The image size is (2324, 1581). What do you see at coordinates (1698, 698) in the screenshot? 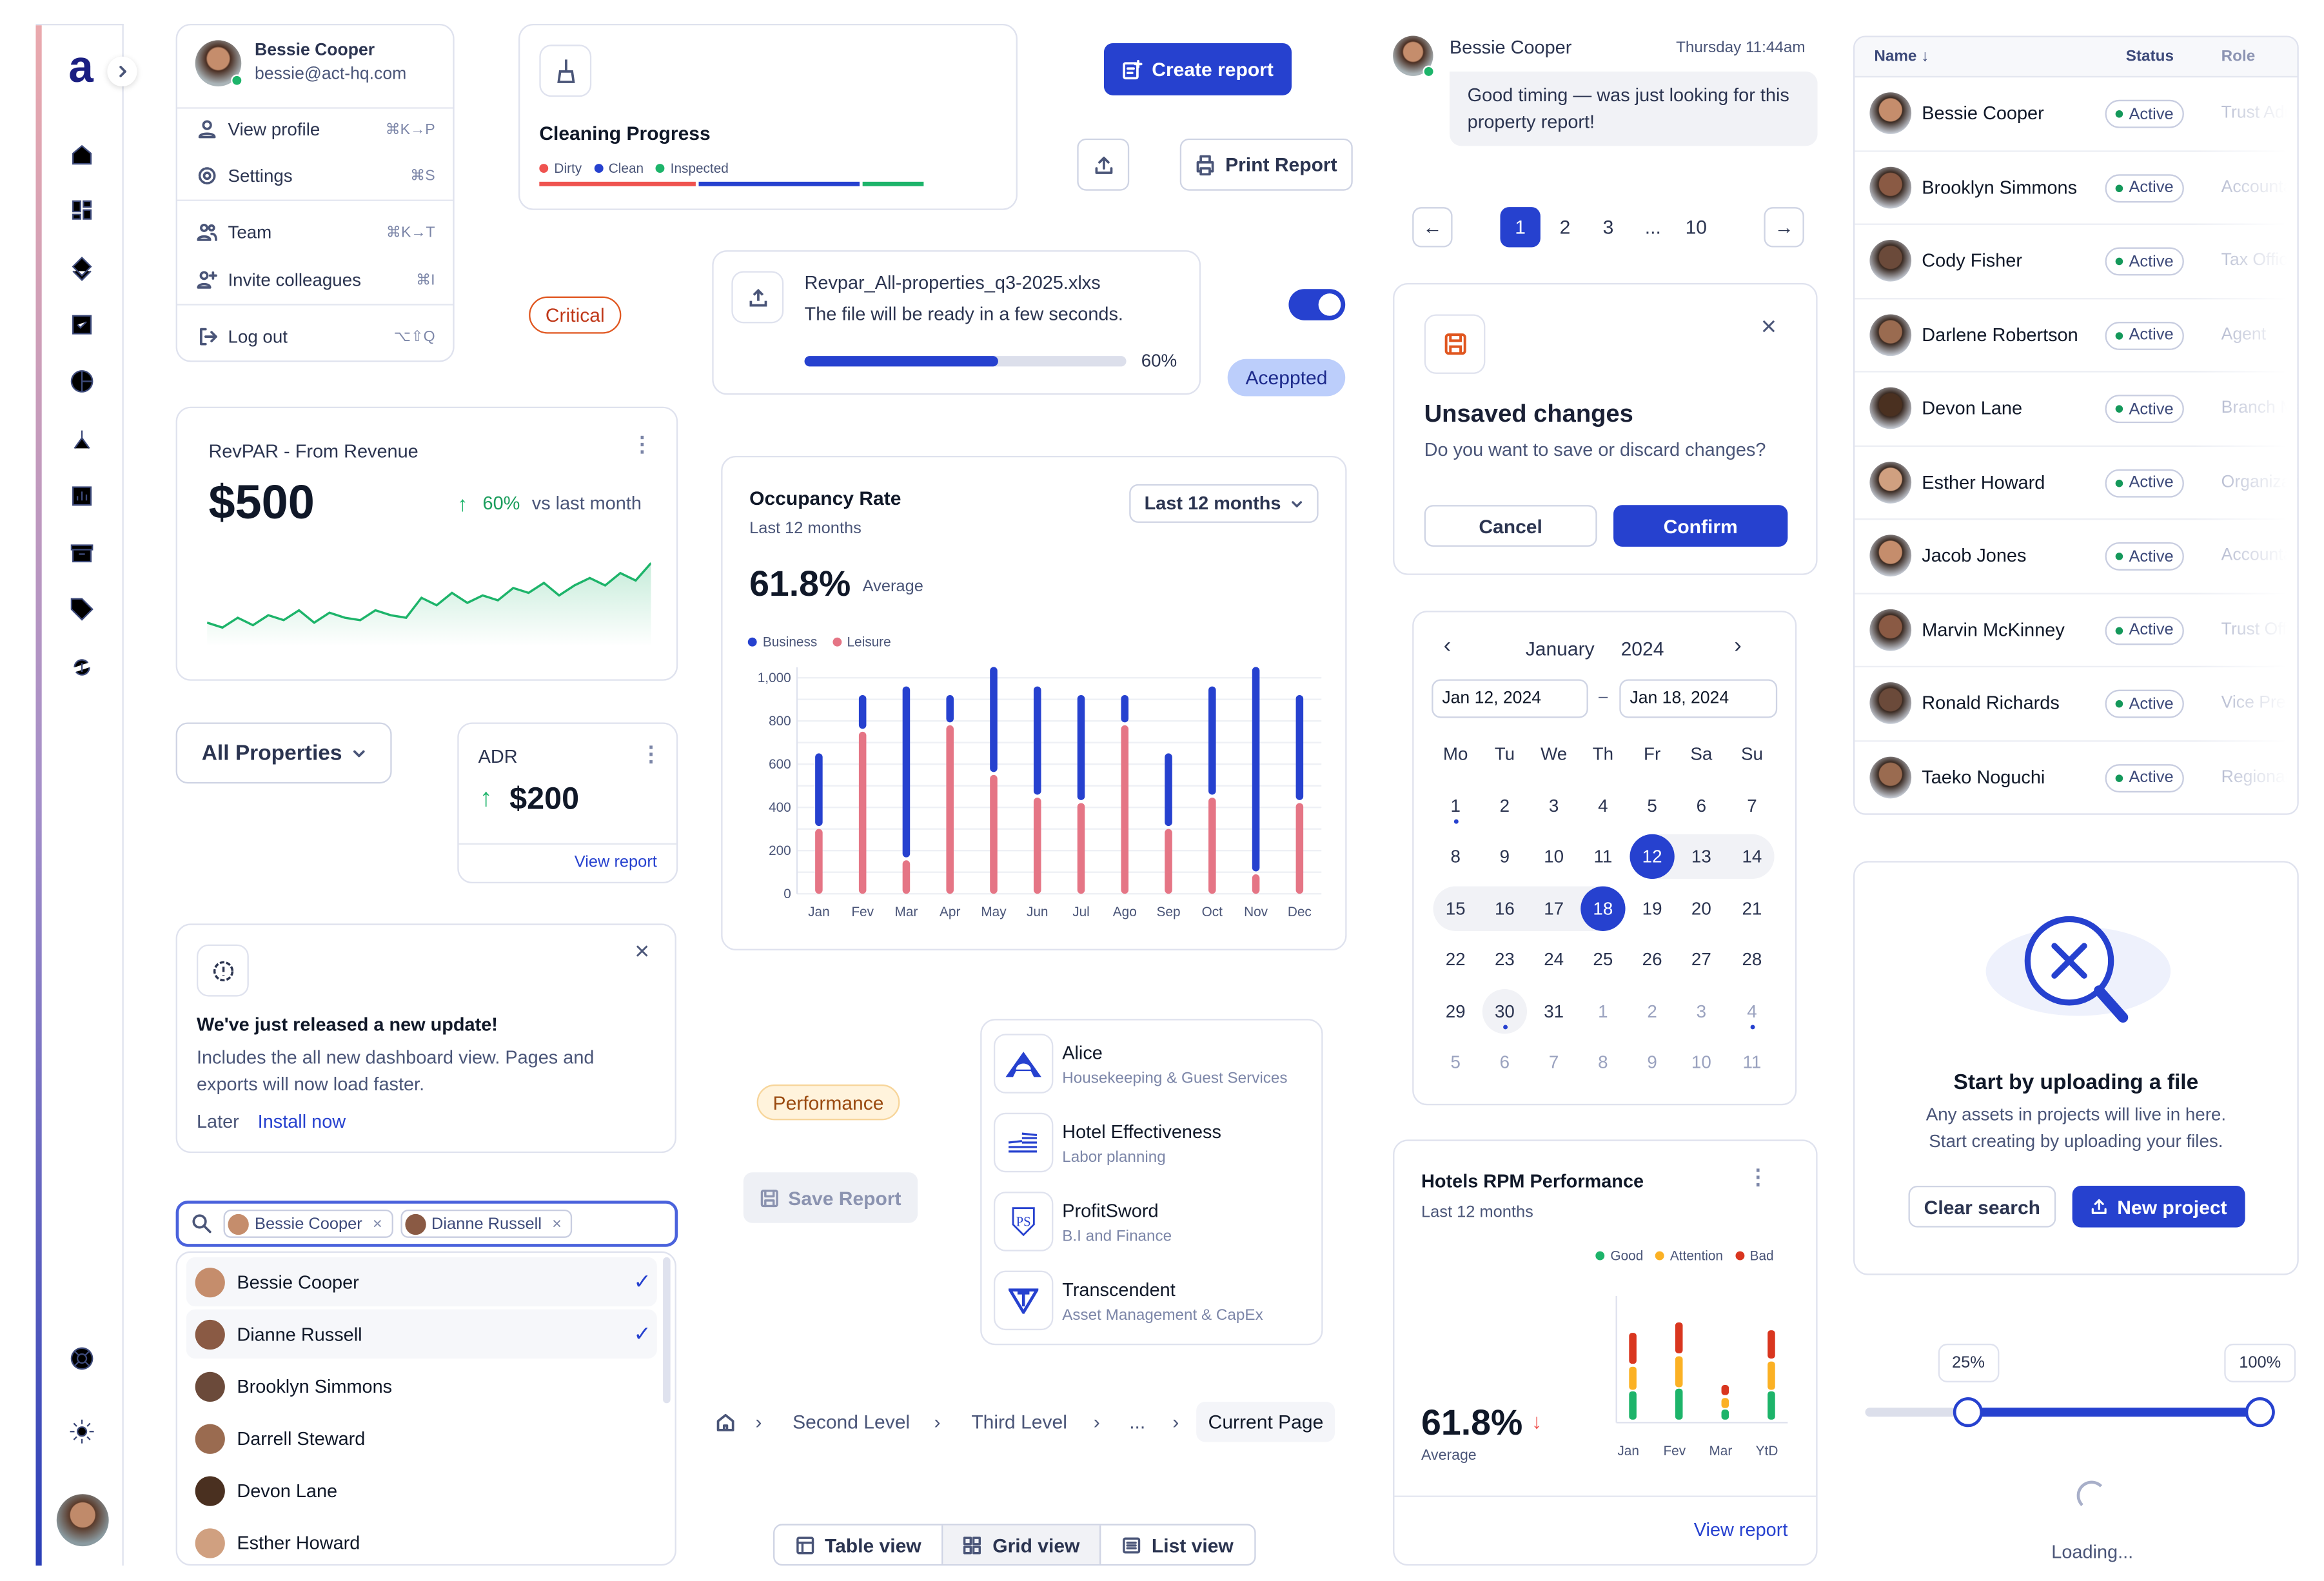
I see `end-date-input: Jan 18, 2024` at bounding box center [1698, 698].